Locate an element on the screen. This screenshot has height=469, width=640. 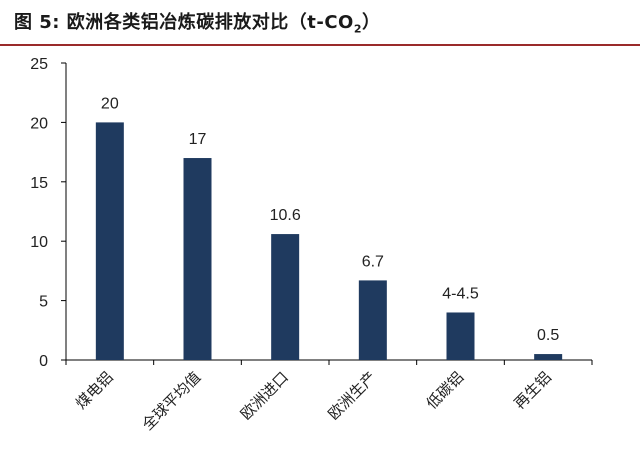
data-label: 6.7 is located at coordinates (373, 261).